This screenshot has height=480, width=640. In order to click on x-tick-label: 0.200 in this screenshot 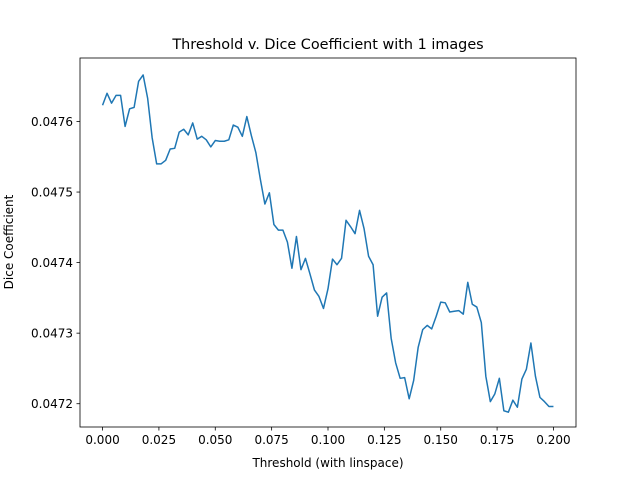, I will do `click(553, 440)`.